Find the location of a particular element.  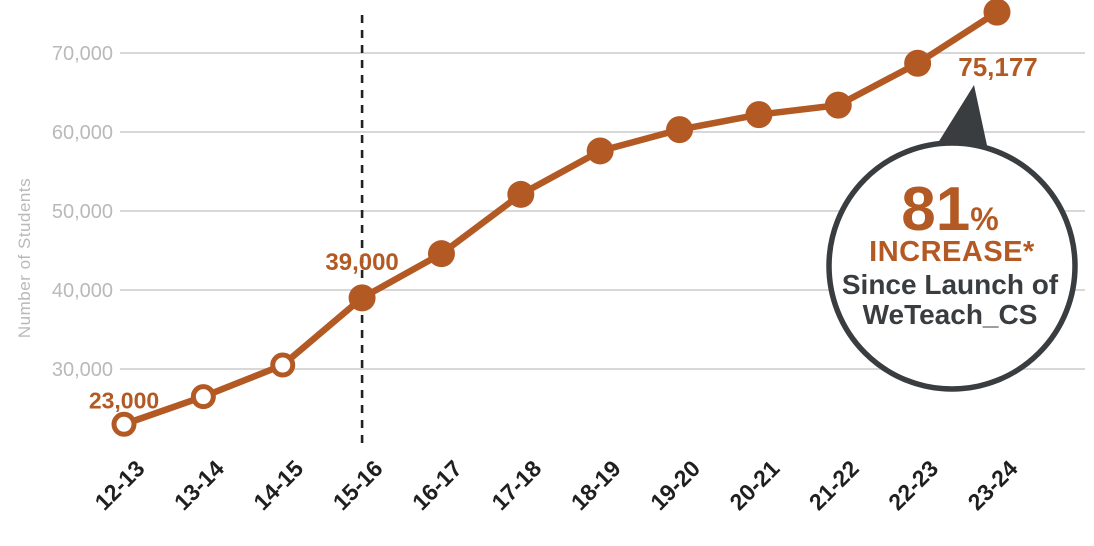

y-tick-label: 70,000 is located at coordinates (82, 54).